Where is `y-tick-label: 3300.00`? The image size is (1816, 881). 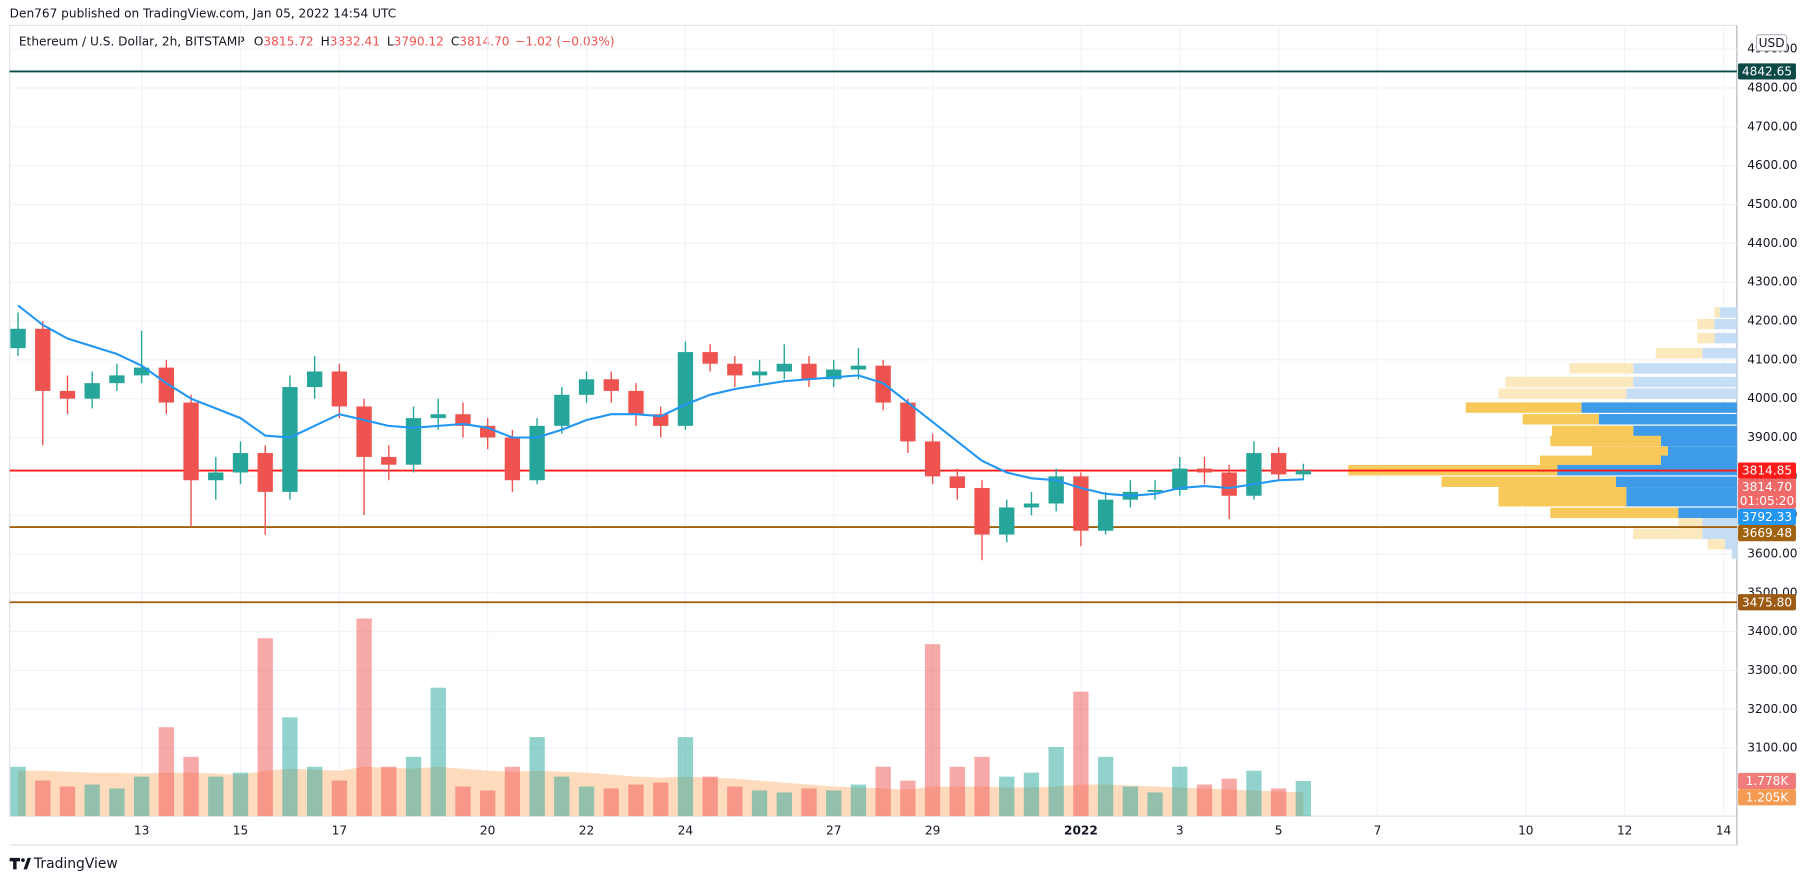
y-tick-label: 3300.00 is located at coordinates (1772, 670).